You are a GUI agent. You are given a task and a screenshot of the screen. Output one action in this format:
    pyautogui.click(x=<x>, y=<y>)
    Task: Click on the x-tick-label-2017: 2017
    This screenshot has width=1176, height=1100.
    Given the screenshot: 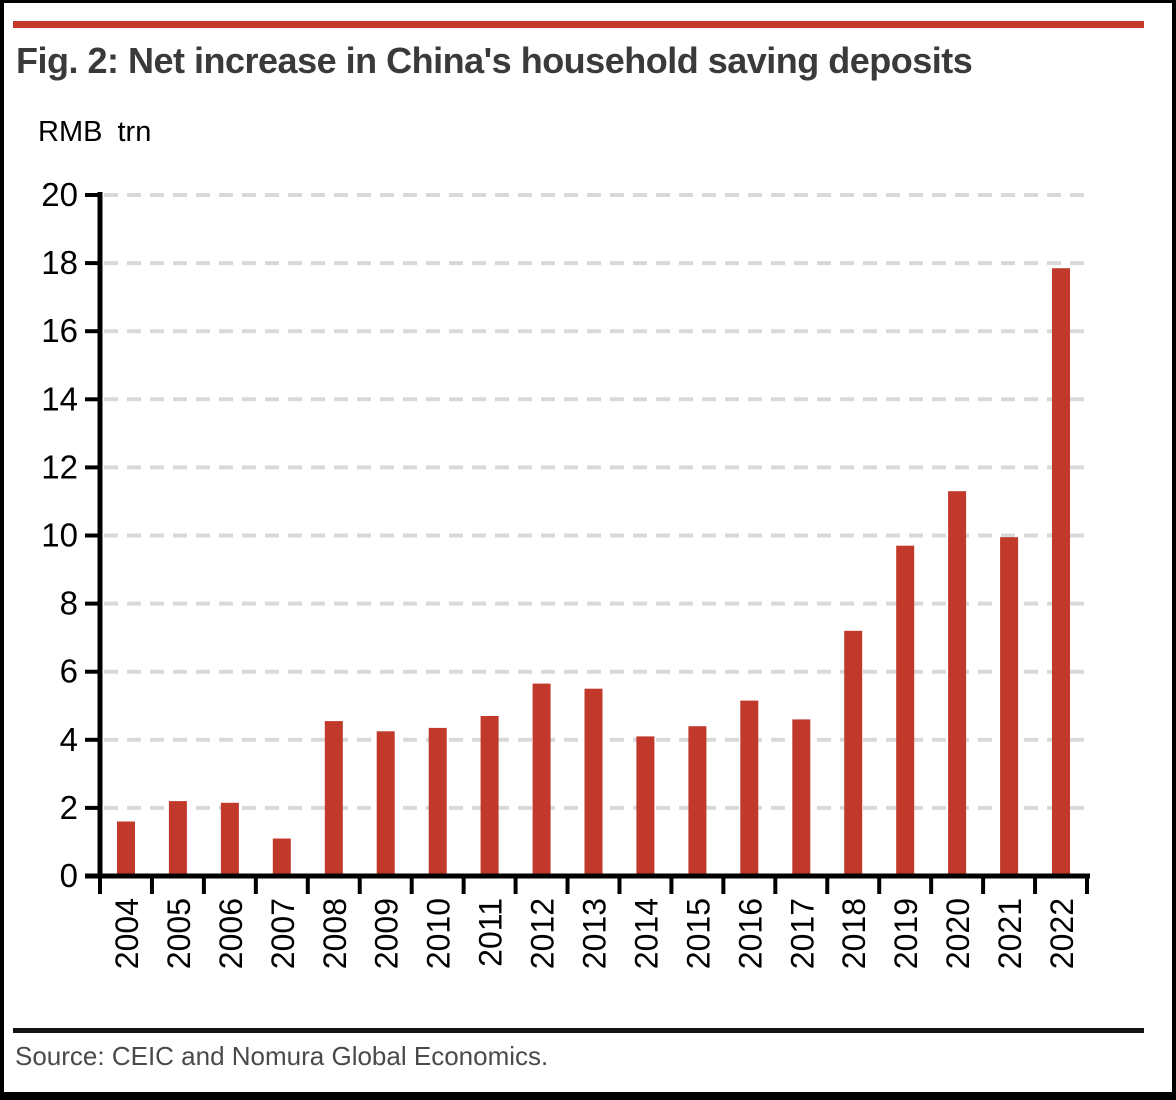 What is the action you would take?
    pyautogui.click(x=802, y=933)
    